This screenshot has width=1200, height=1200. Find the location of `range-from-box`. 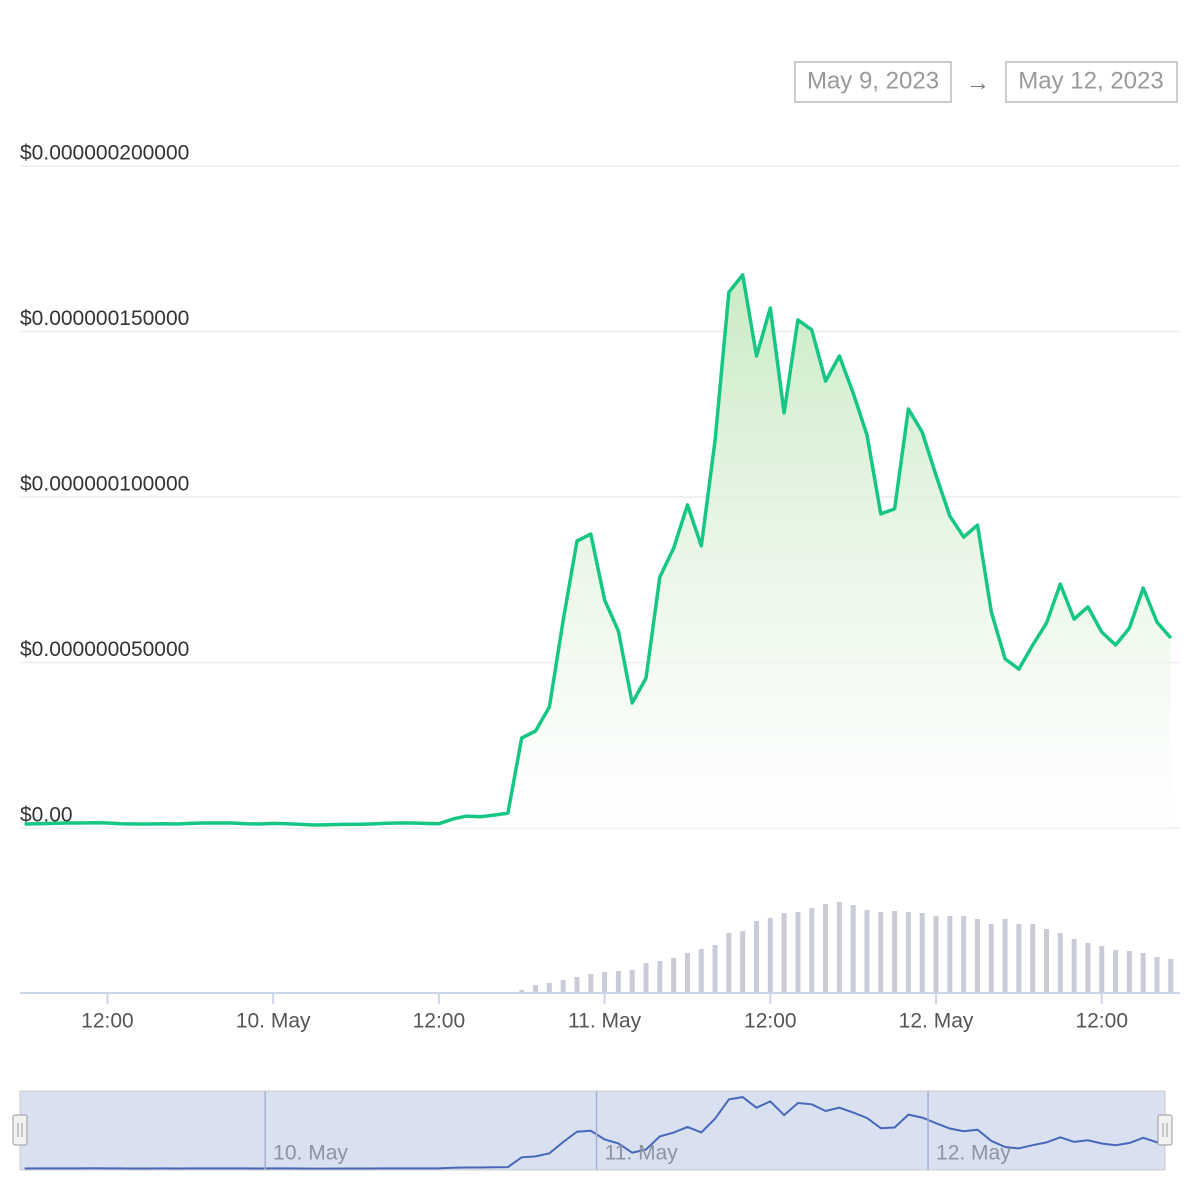

range-from-box is located at coordinates (873, 82).